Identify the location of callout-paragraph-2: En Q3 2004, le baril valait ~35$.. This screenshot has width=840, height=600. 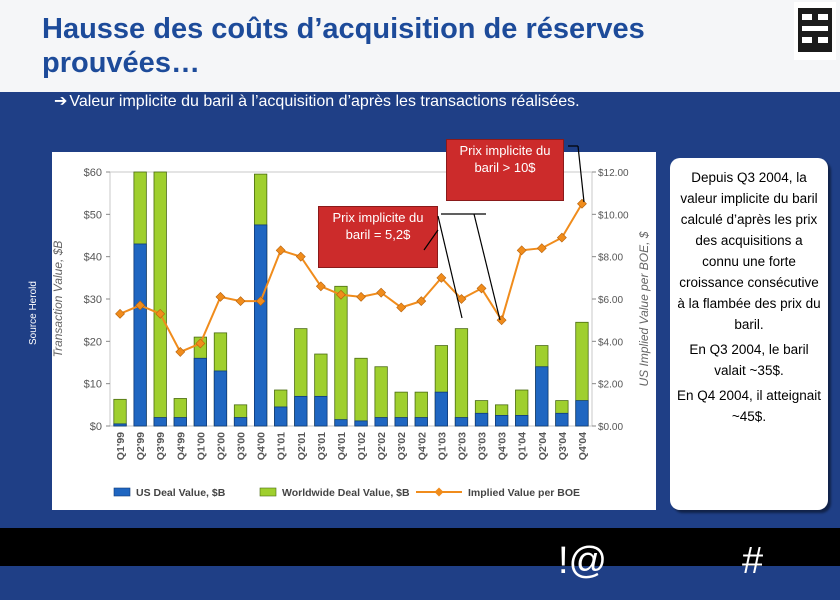
(749, 360).